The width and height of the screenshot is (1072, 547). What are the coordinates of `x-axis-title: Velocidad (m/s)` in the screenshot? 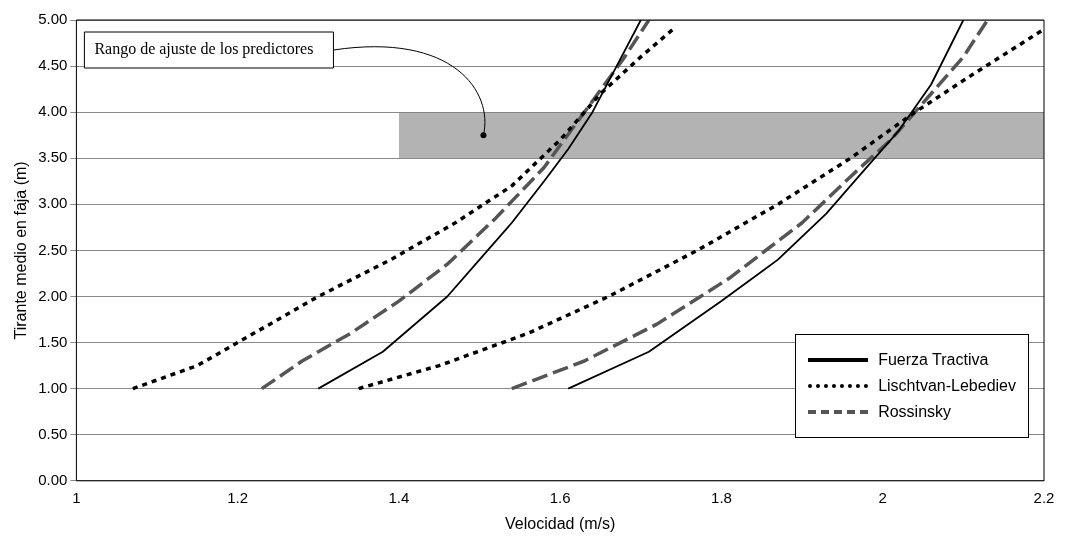 It's located at (560, 523).